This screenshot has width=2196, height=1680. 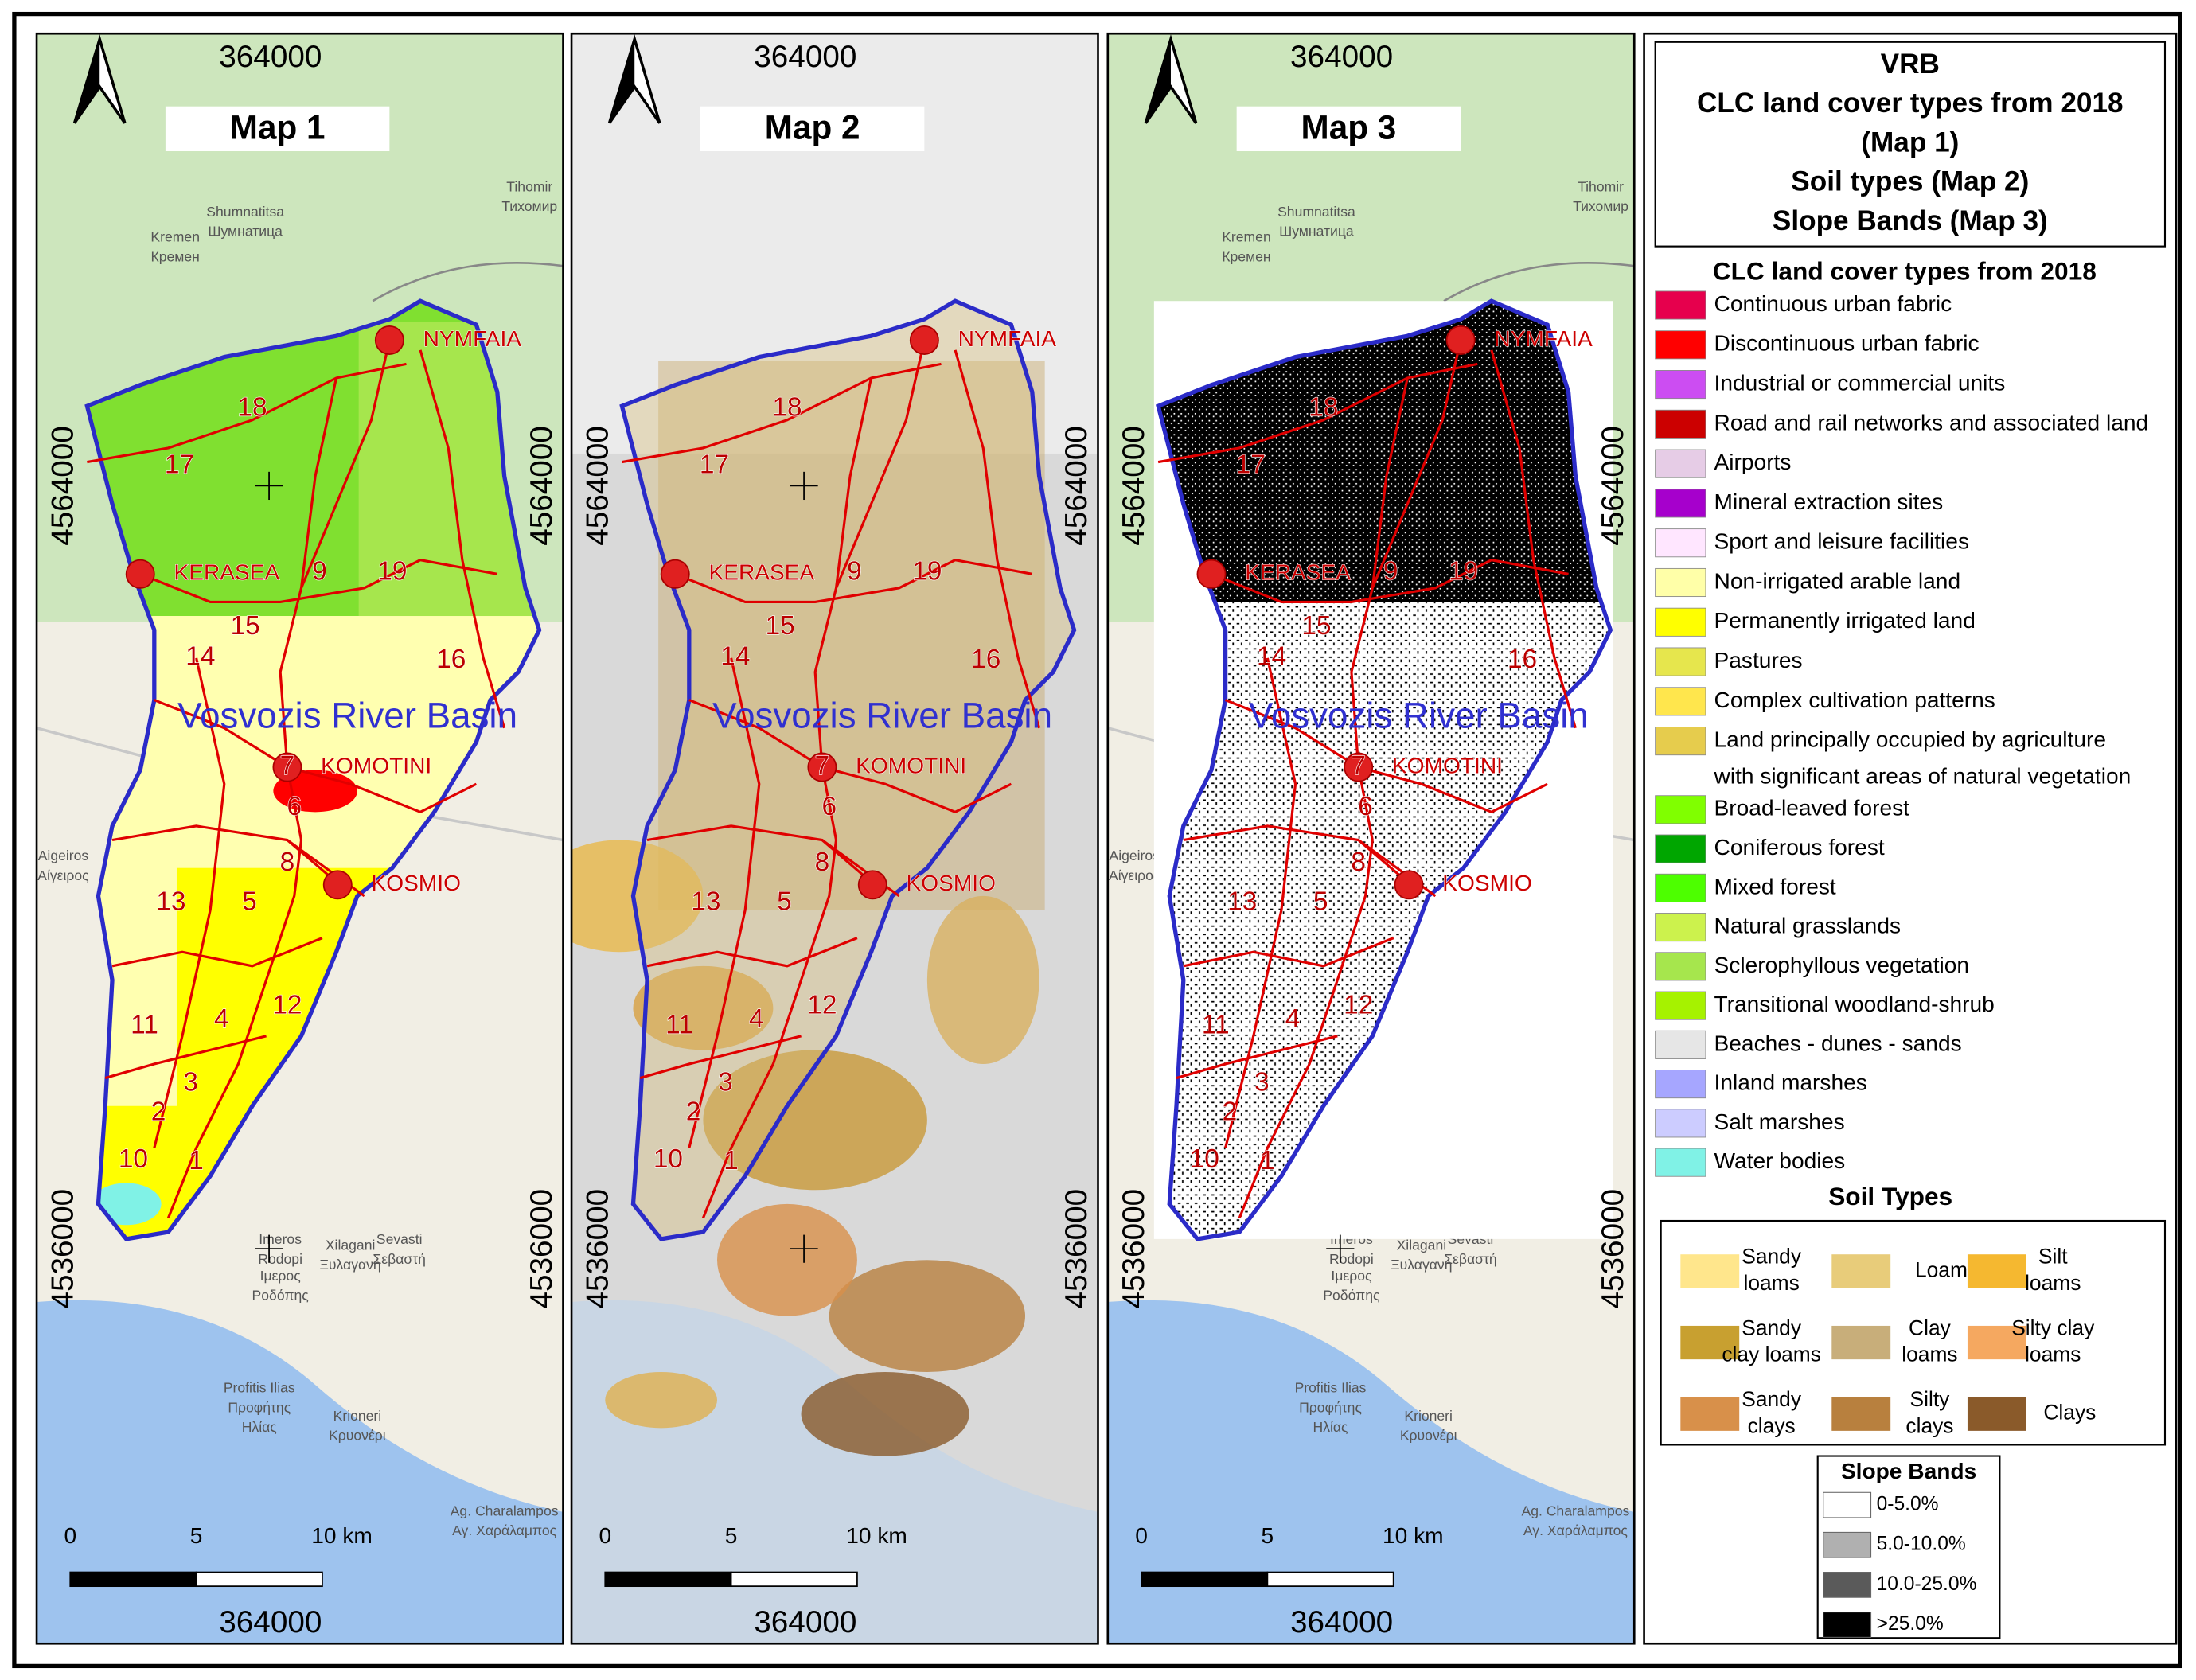 What do you see at coordinates (1330, 1407) in the screenshot?
I see `basemap-label: Προφήτης` at bounding box center [1330, 1407].